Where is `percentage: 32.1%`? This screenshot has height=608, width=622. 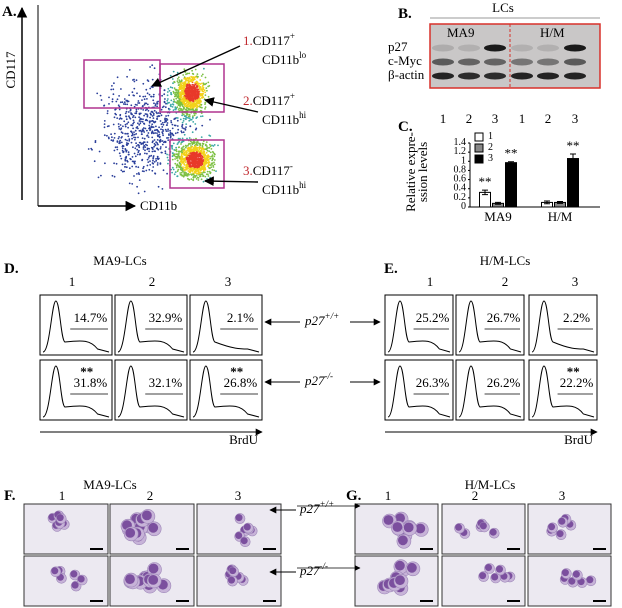
percentage: 32.1% is located at coordinates (166, 382).